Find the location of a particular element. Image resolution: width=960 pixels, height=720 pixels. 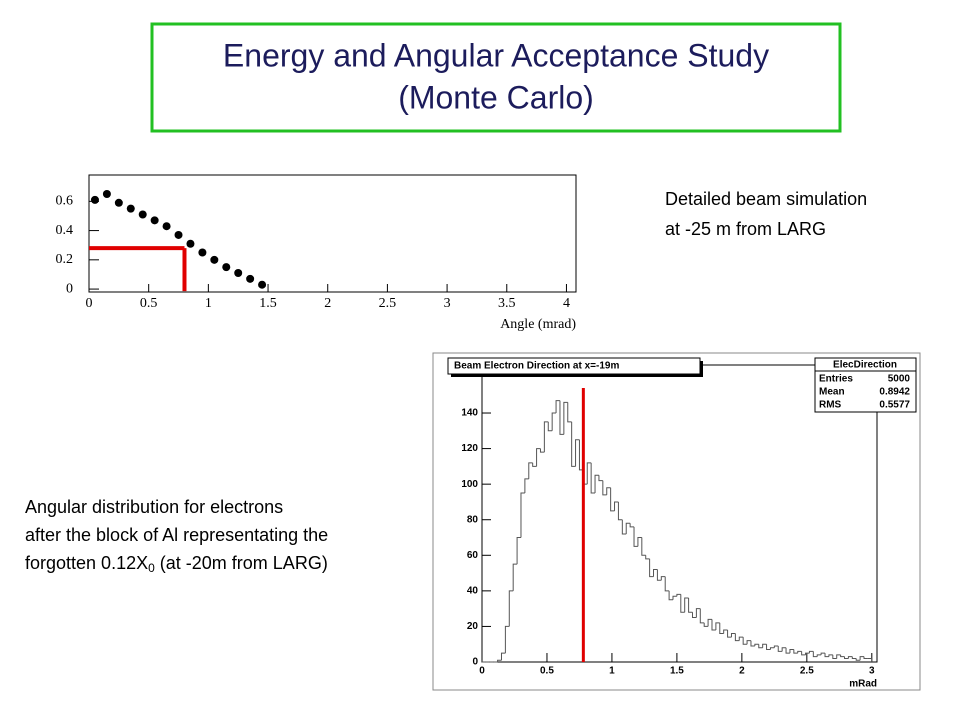

note-text: (at -20m from LARG) is located at coordinates (241, 563).